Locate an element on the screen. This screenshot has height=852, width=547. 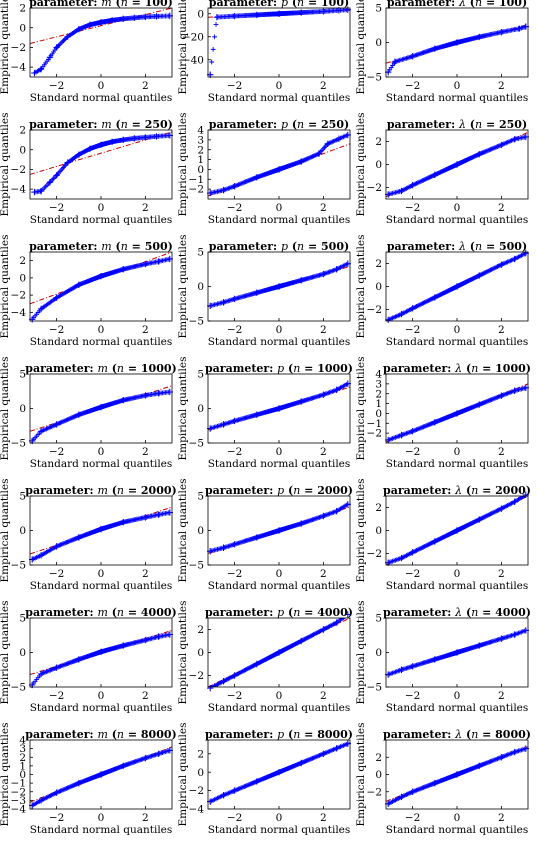
y-tick-label: 4 is located at coordinates (200, 131).